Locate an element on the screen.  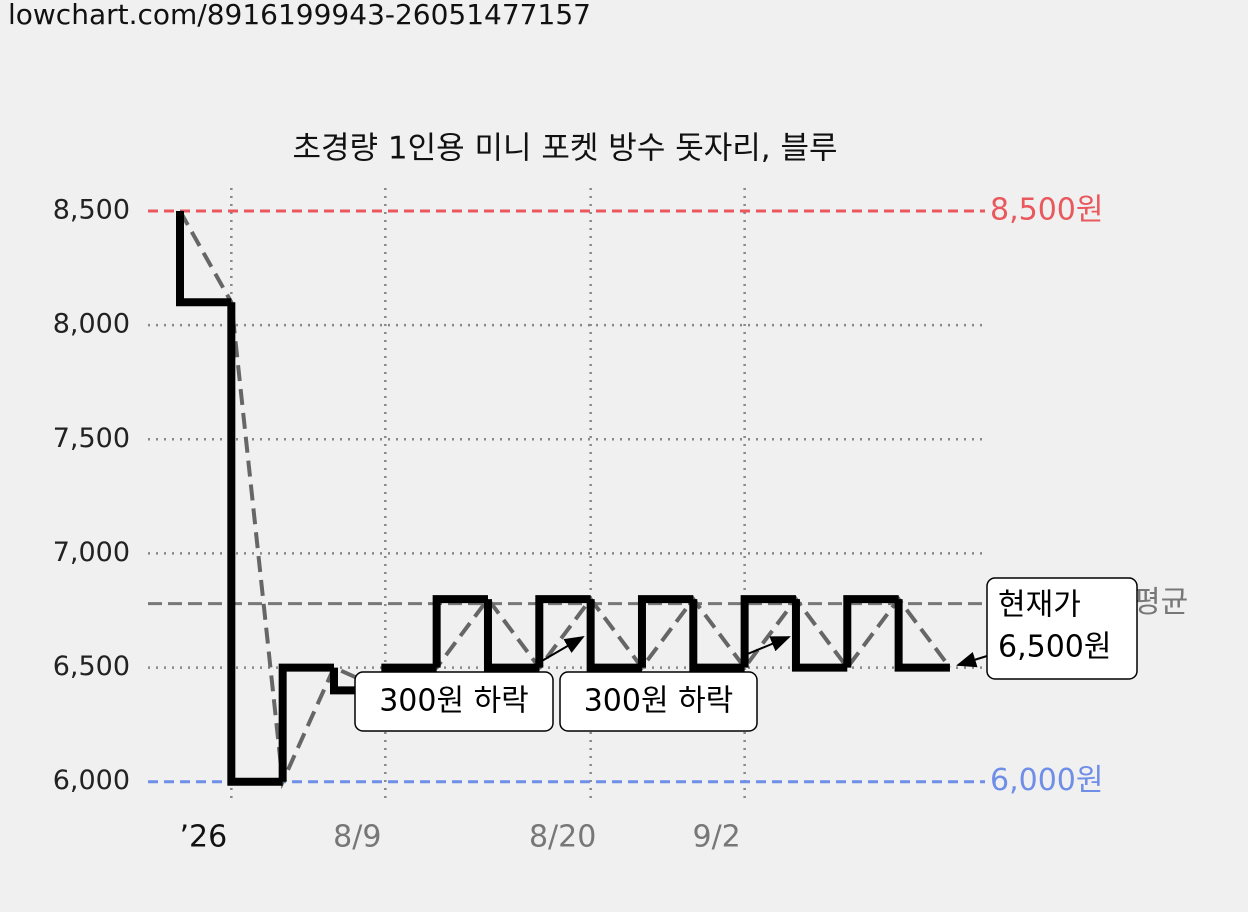
url: lowchart.com/8916199943-26051477157 is located at coordinates (299, 15).